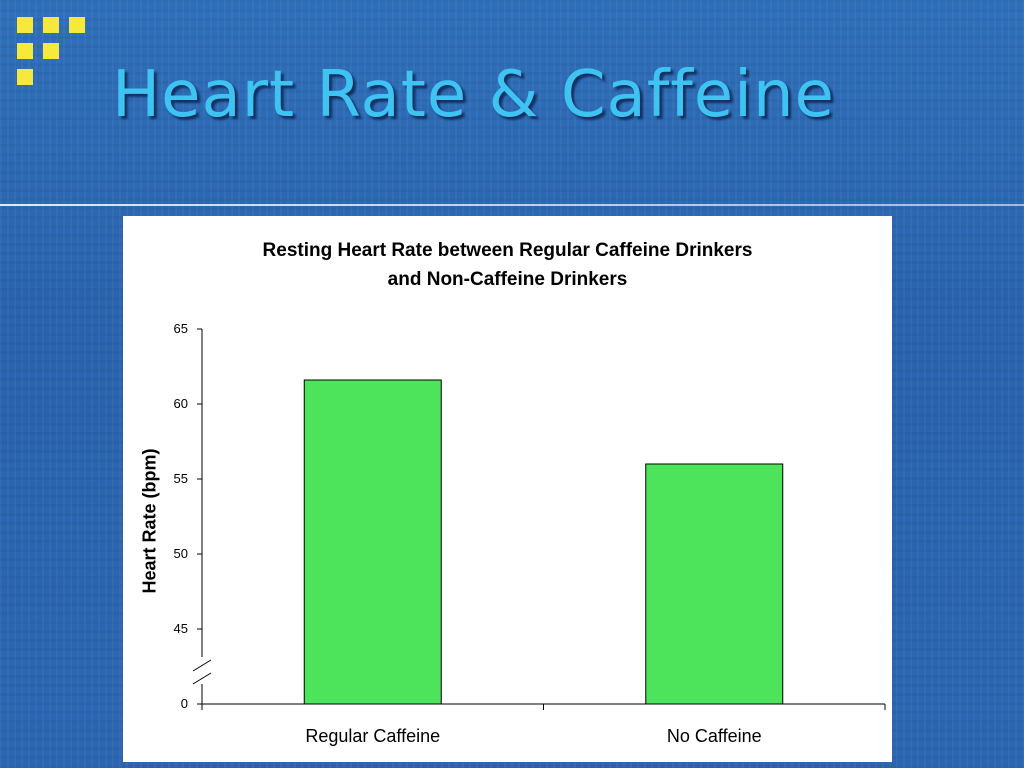 The width and height of the screenshot is (1024, 768). What do you see at coordinates (181, 328) in the screenshot?
I see `y-tick-label: 65` at bounding box center [181, 328].